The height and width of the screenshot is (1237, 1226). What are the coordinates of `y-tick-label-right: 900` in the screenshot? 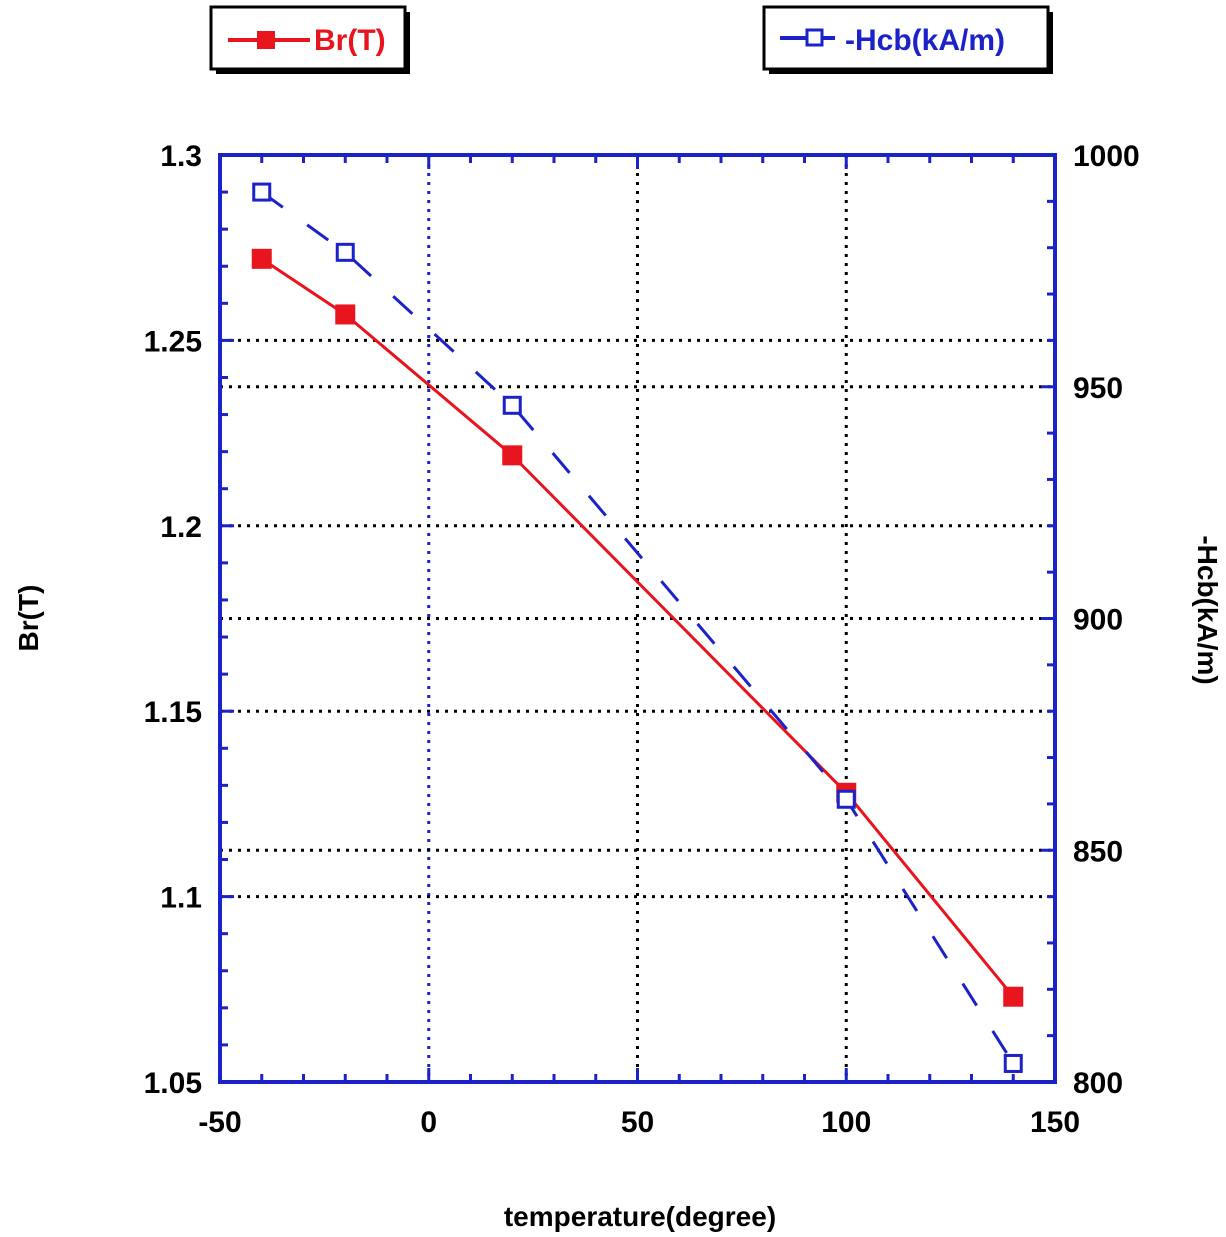 It's located at (1098, 620).